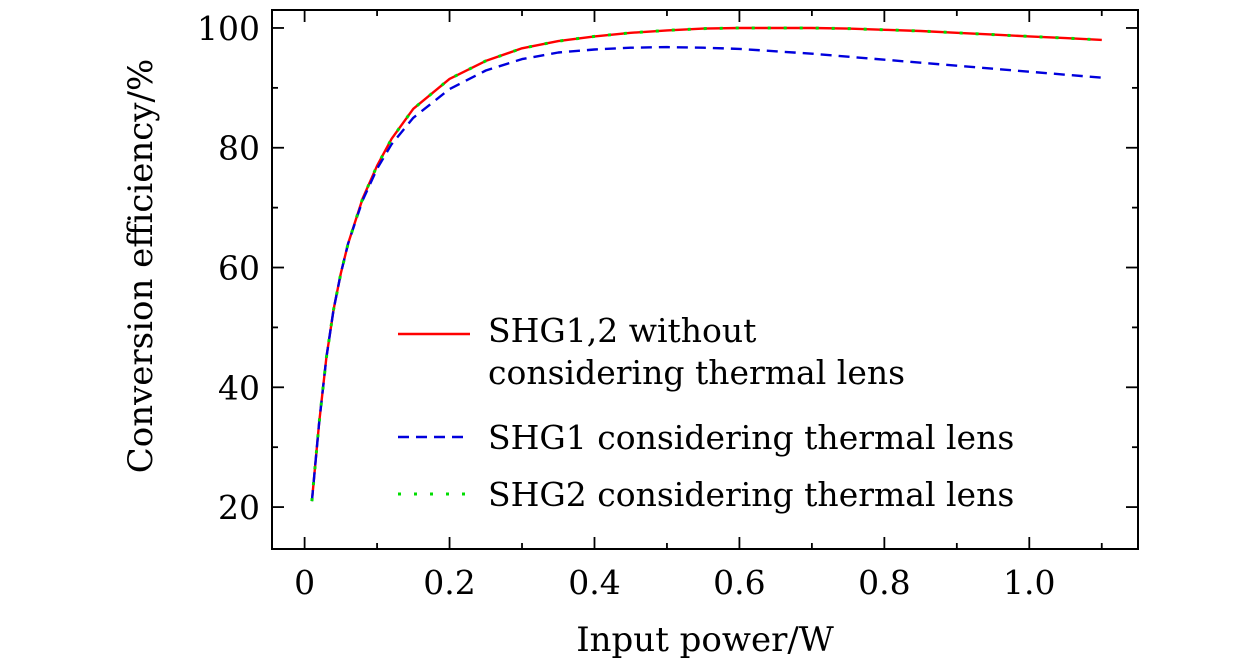 The image size is (1260, 672). I want to click on x-axis-title: Input power/W, so click(705, 640).